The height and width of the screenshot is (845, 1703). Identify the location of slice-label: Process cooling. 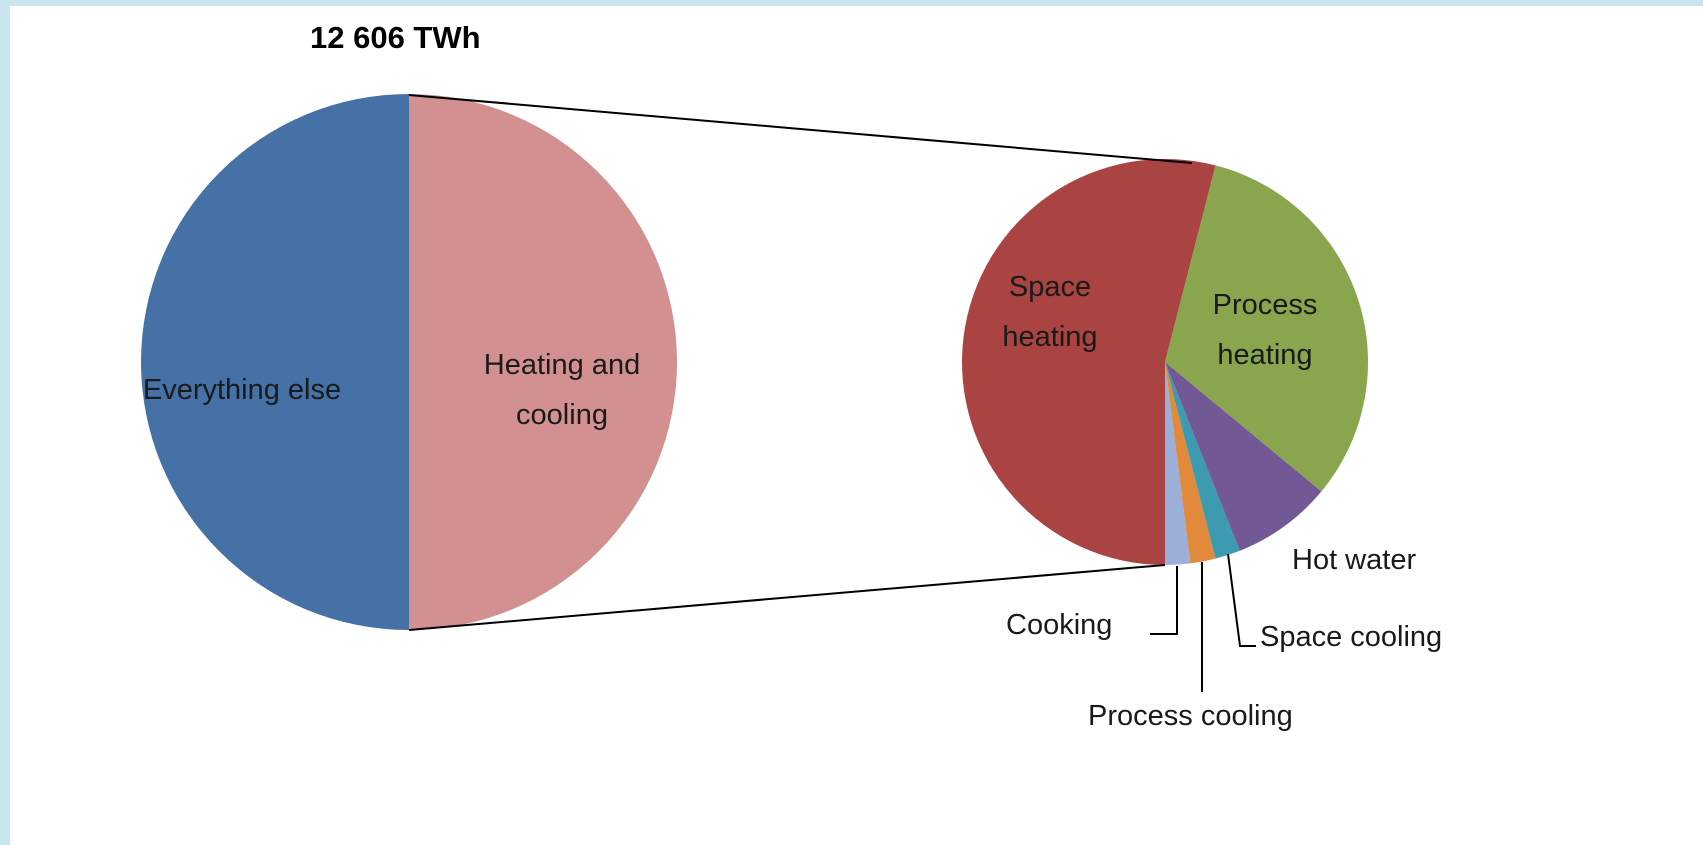
(1190, 716).